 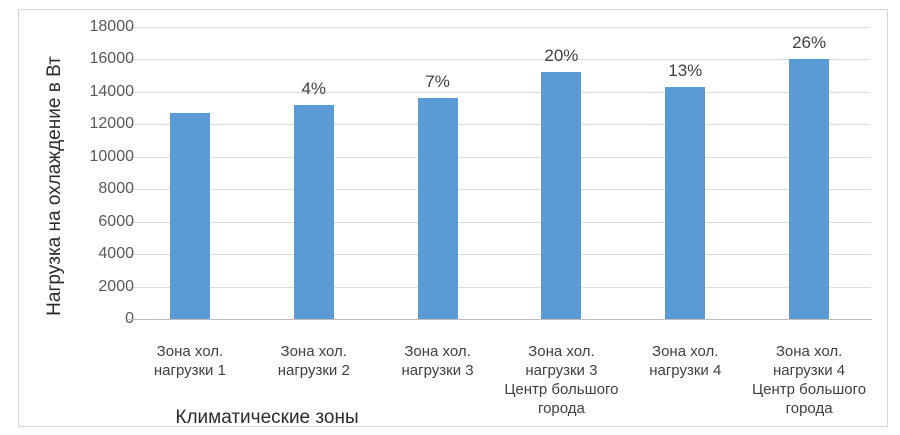 I want to click on y-tick-label: 12000, so click(x=112, y=124).